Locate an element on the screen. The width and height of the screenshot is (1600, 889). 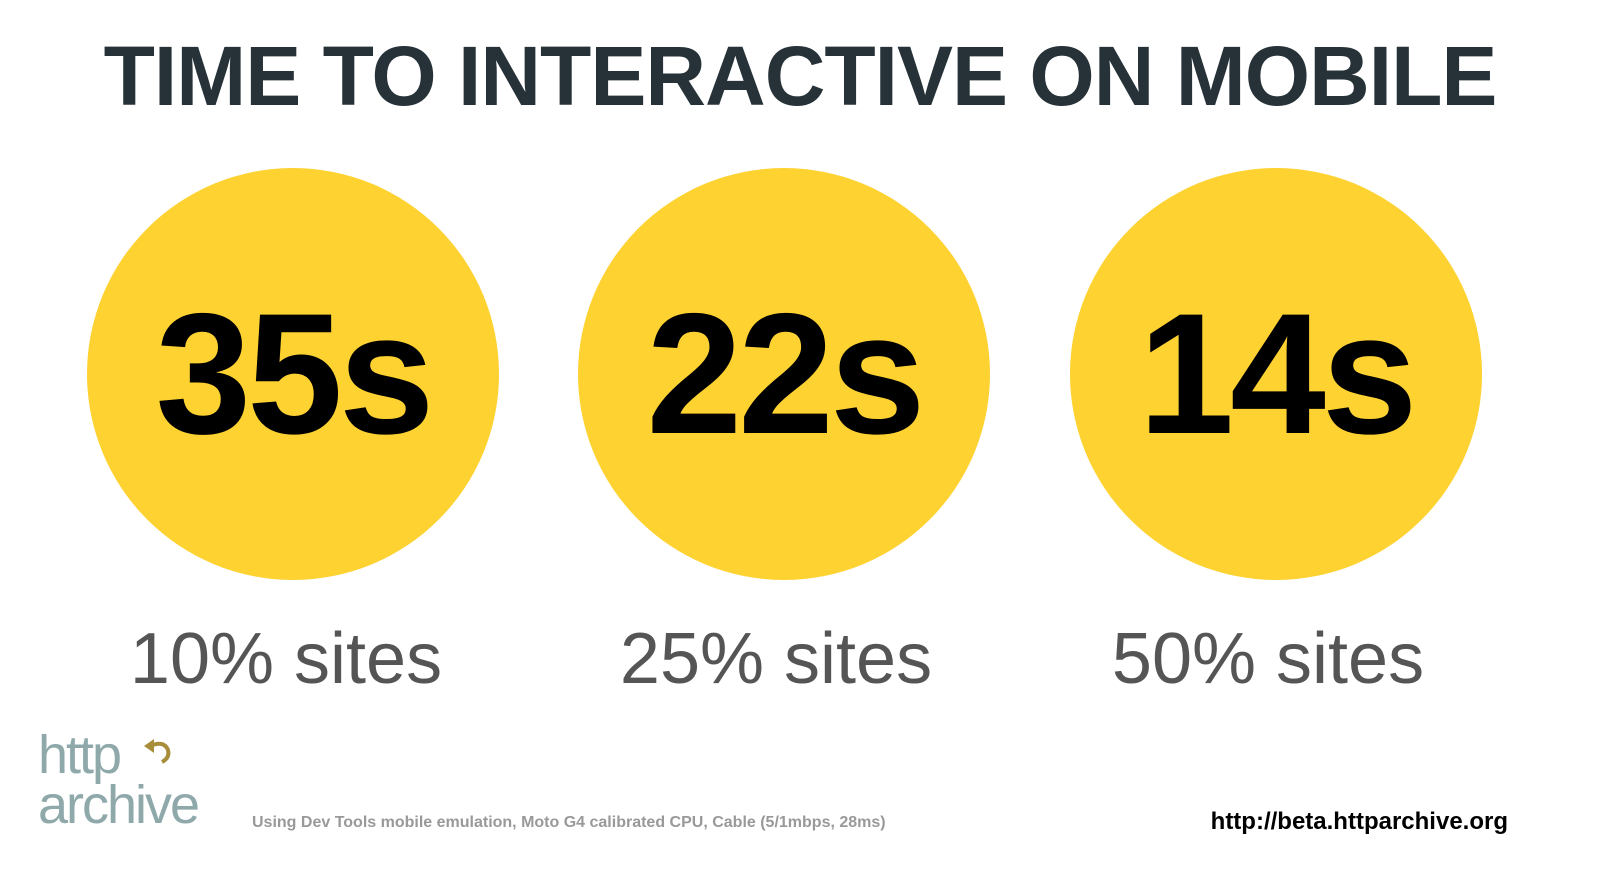
stat-label: 10% sites is located at coordinates (286, 659).